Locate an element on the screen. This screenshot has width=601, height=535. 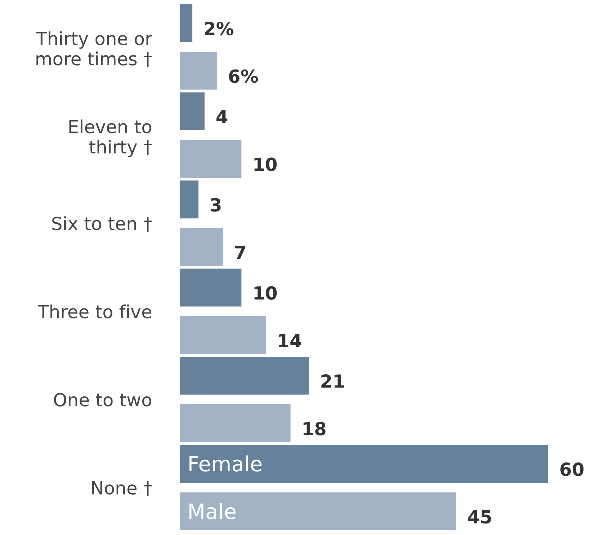
series-label: Male is located at coordinates (213, 511).